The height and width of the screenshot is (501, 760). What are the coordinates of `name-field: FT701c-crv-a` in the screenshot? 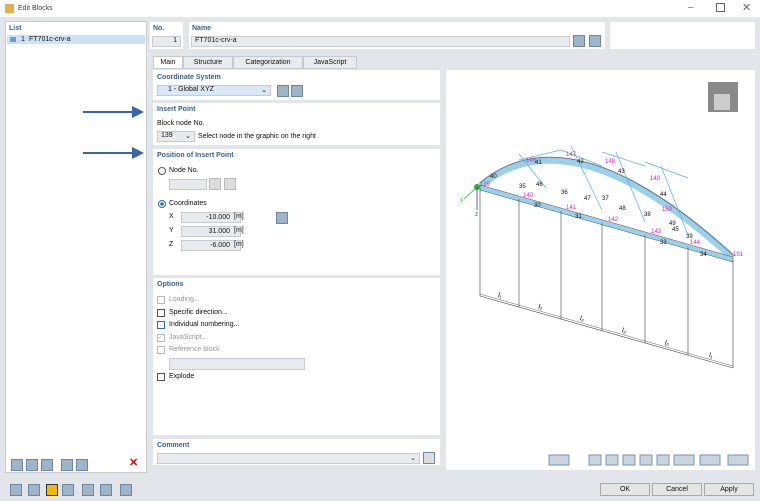 It's located at (380, 41).